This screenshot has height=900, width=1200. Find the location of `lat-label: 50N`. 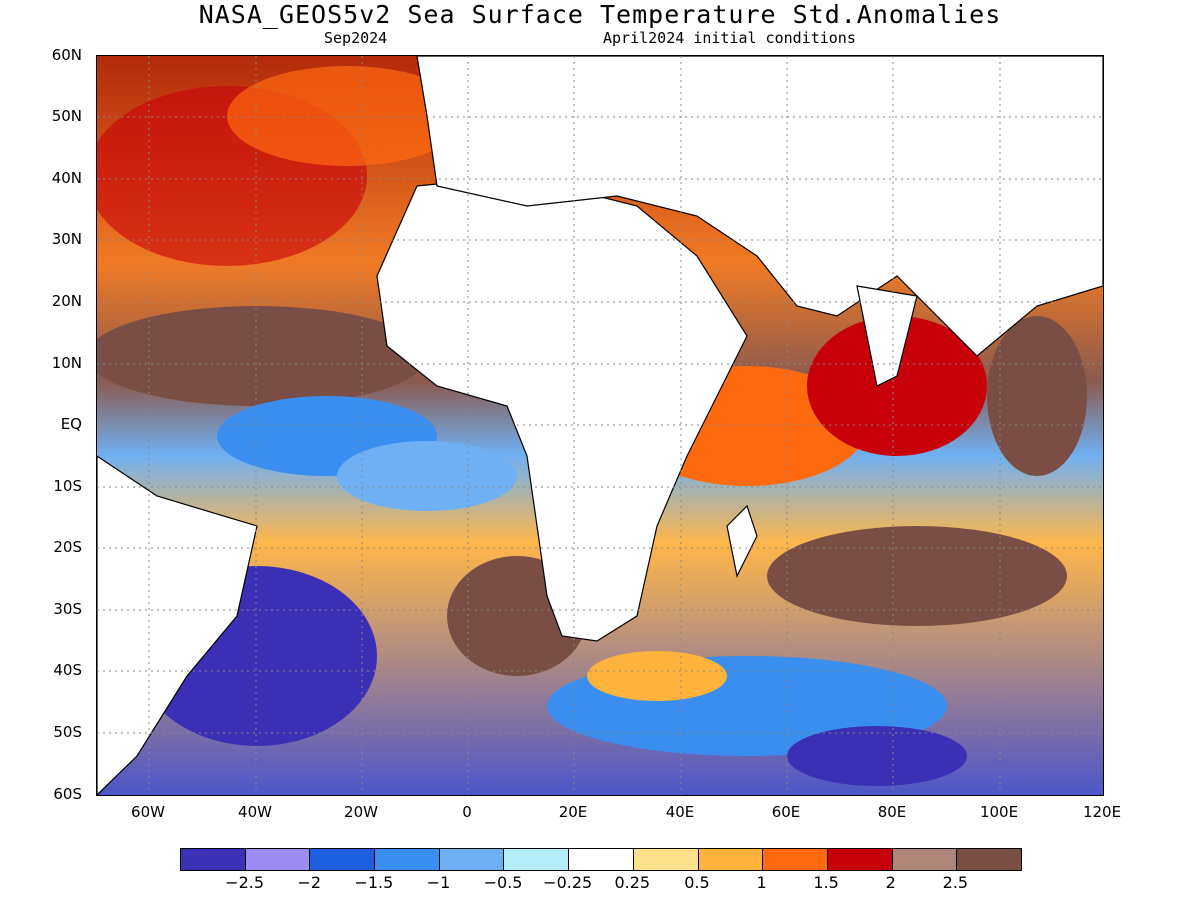

lat-label: 50N is located at coordinates (66, 116).